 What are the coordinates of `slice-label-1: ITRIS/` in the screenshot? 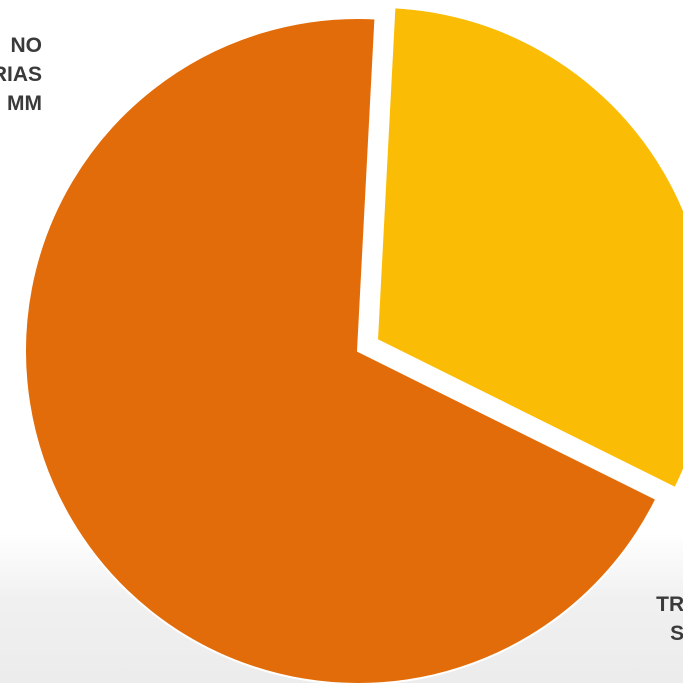 It's located at (669, 604).